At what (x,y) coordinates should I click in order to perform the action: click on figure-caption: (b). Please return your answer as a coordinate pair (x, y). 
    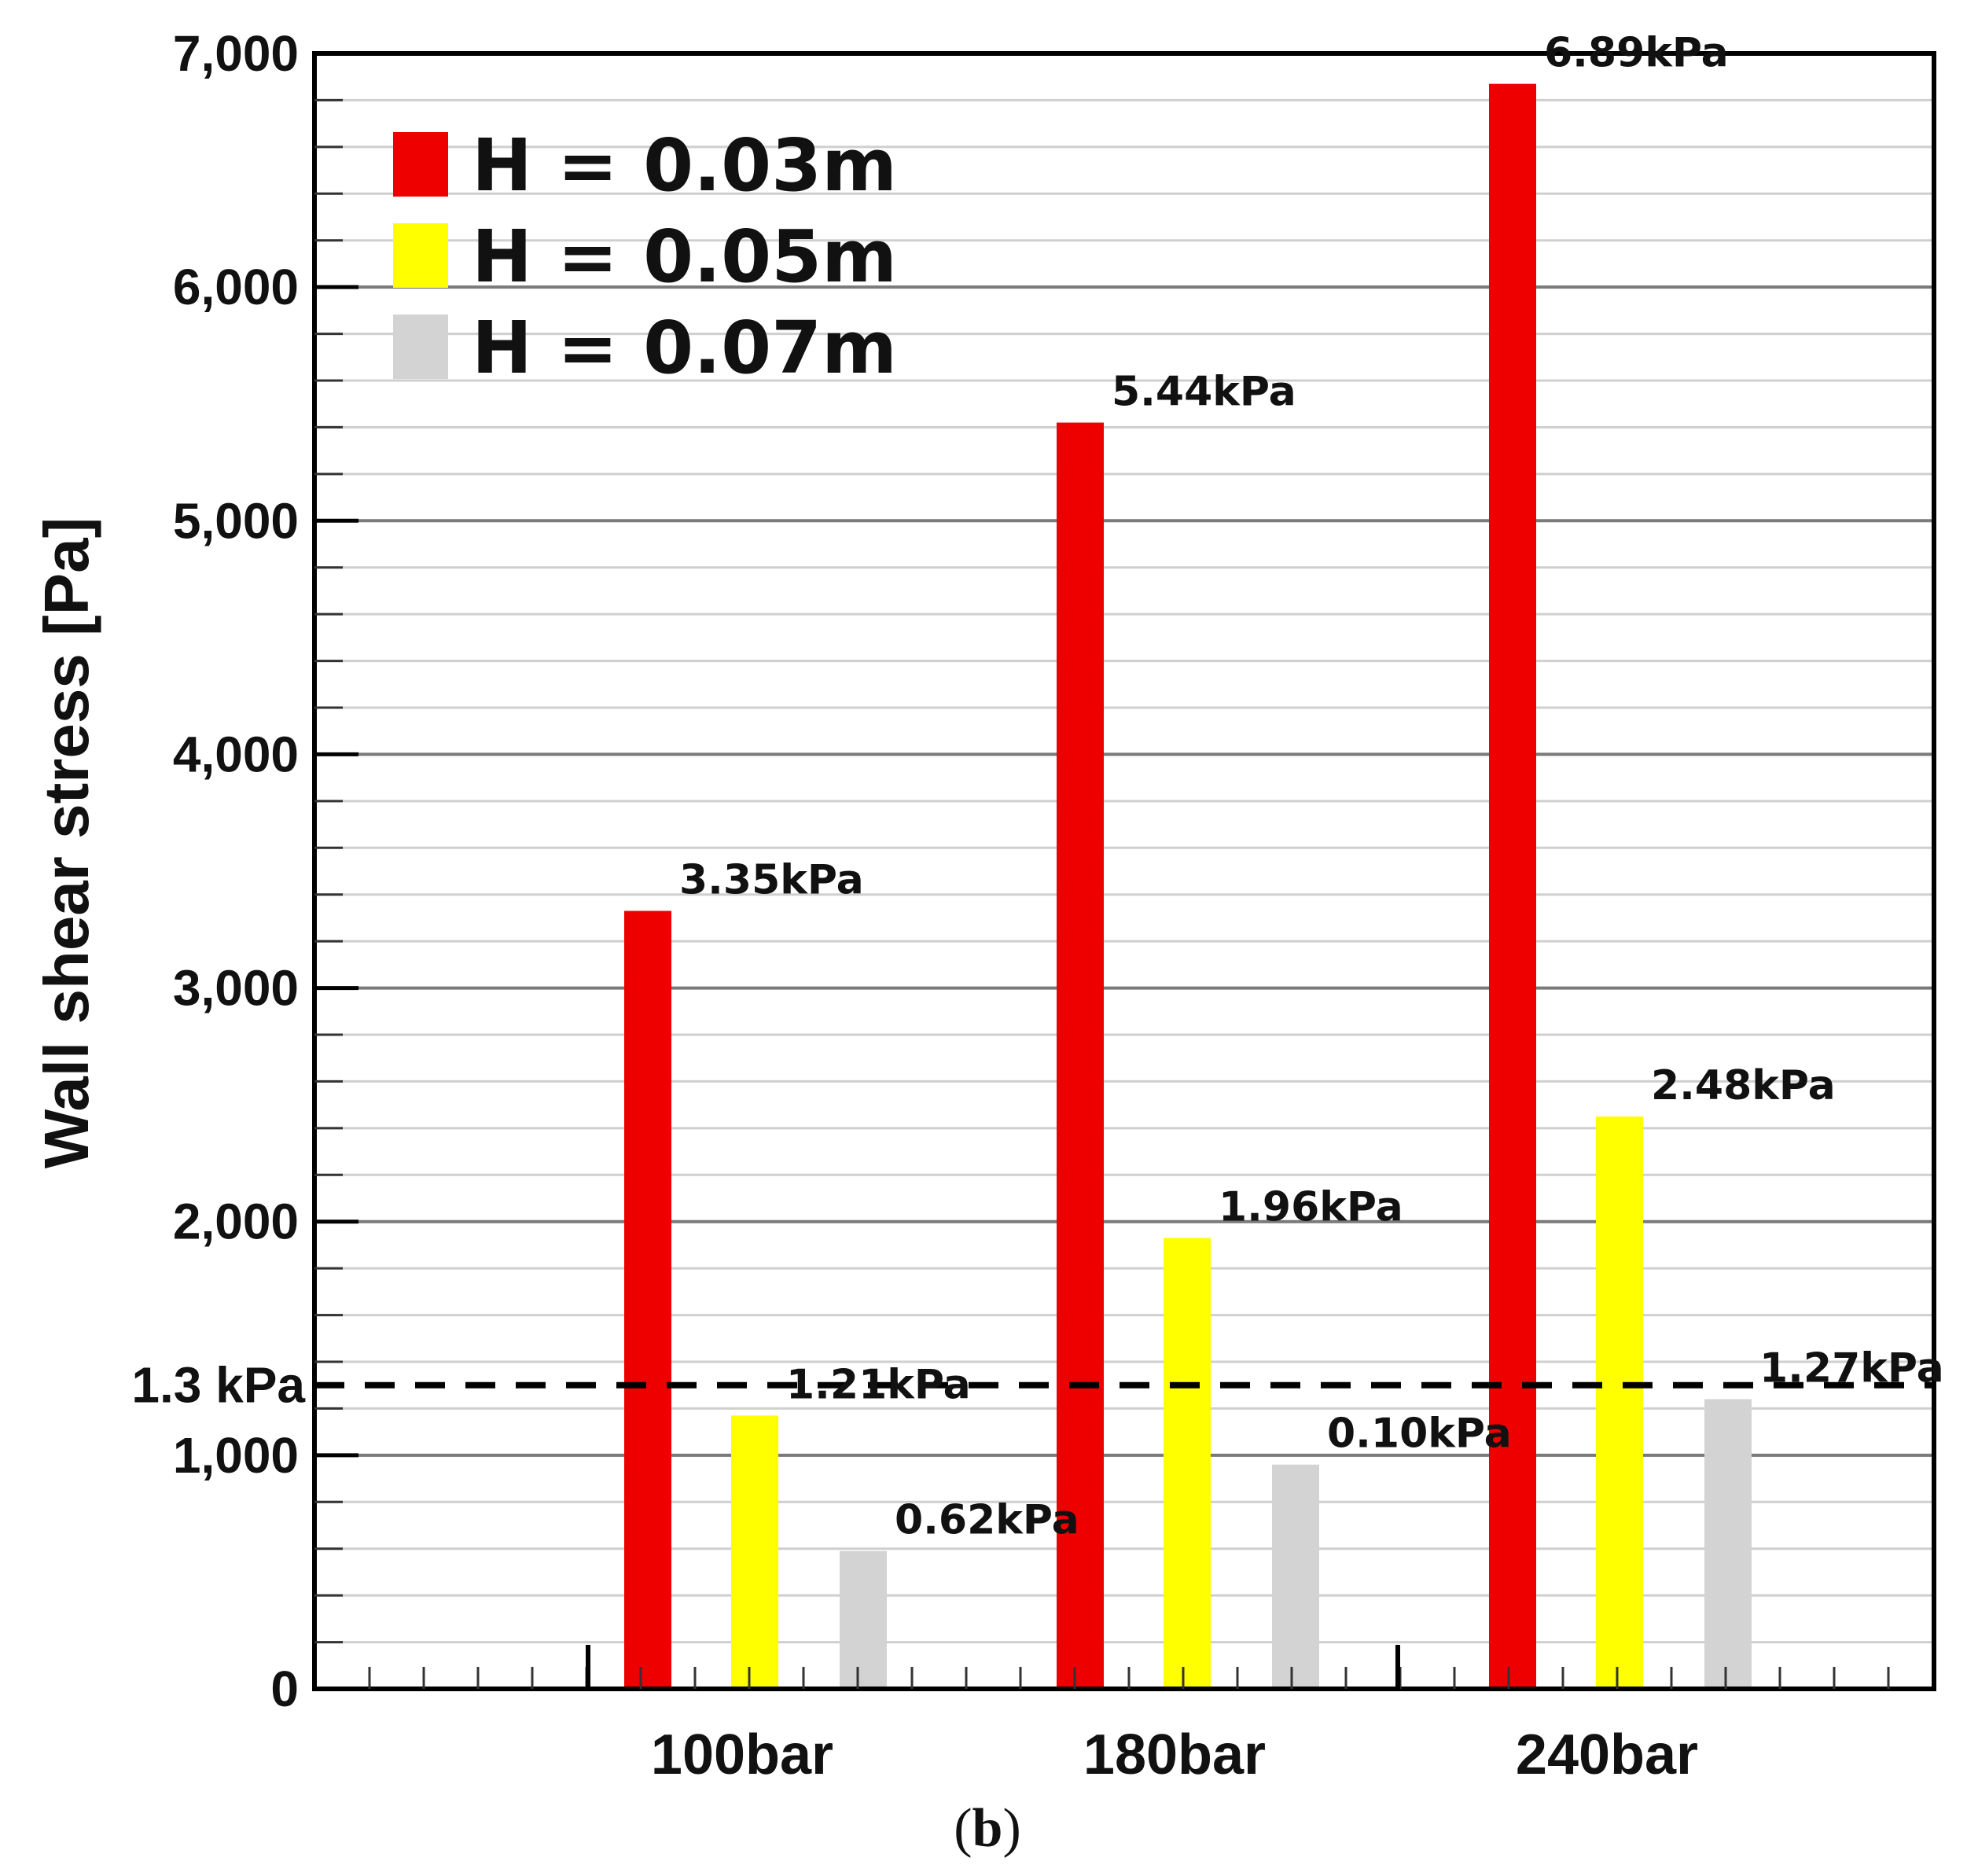
    Looking at the image, I should click on (987, 1828).